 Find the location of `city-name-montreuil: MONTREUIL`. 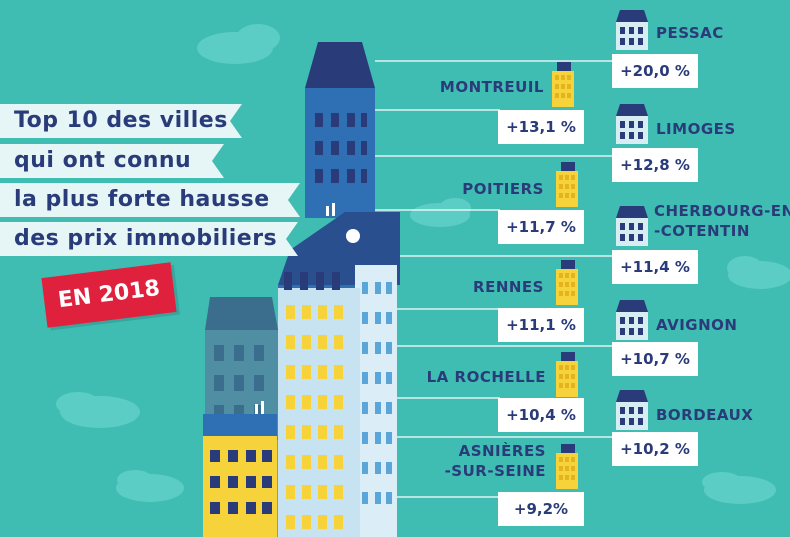

city-name-montreuil: MONTREUIL is located at coordinates (491, 87).